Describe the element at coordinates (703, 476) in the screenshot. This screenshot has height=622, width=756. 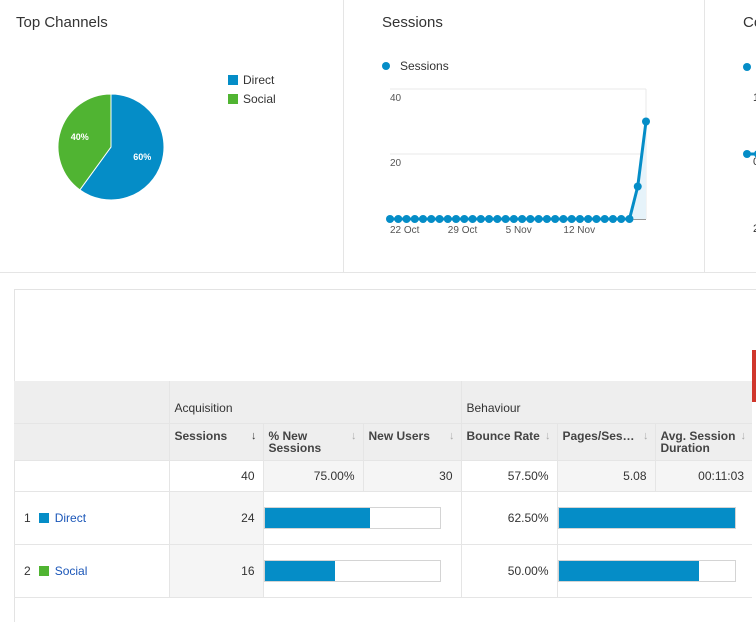
I see `total-avg-duration: 00:11:03` at that location.